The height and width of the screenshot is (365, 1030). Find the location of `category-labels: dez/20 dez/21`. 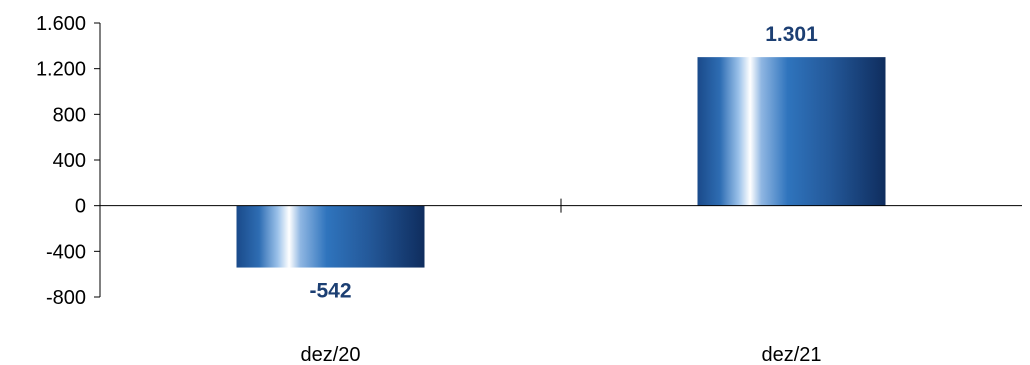

category-labels: dez/20 dez/21 is located at coordinates (560, 354).